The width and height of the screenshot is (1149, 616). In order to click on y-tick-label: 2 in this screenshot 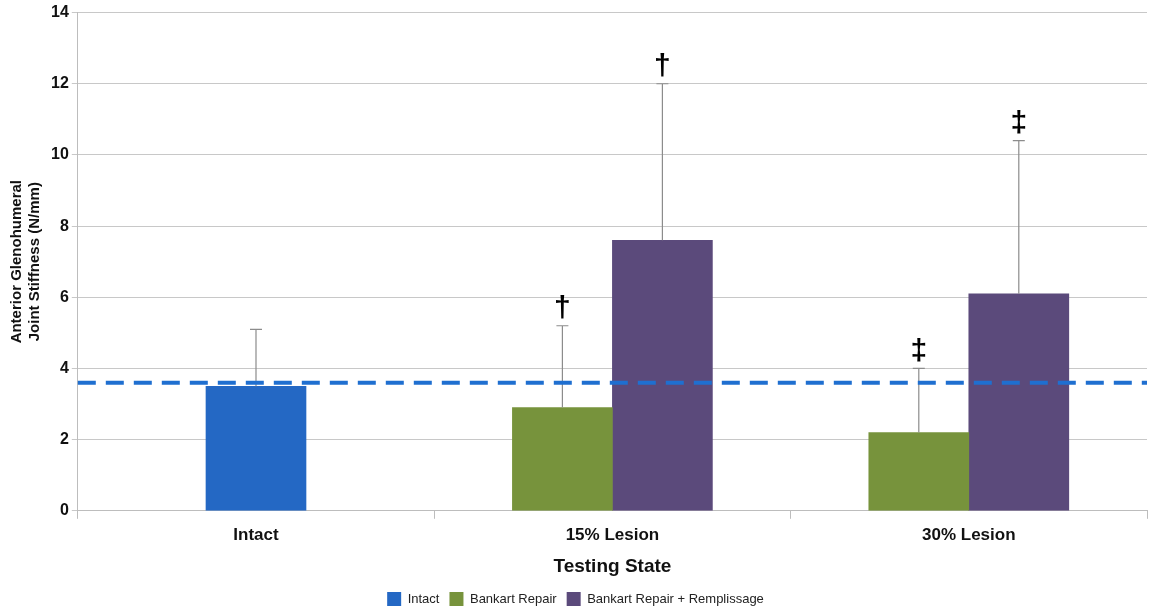, I will do `click(64, 439)`.